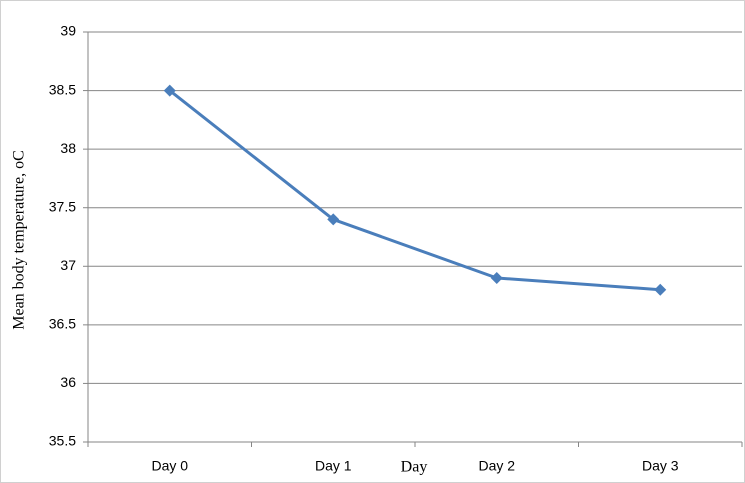 Image resolution: width=745 pixels, height=483 pixels. I want to click on y-tick-label: 37.5, so click(62, 206).